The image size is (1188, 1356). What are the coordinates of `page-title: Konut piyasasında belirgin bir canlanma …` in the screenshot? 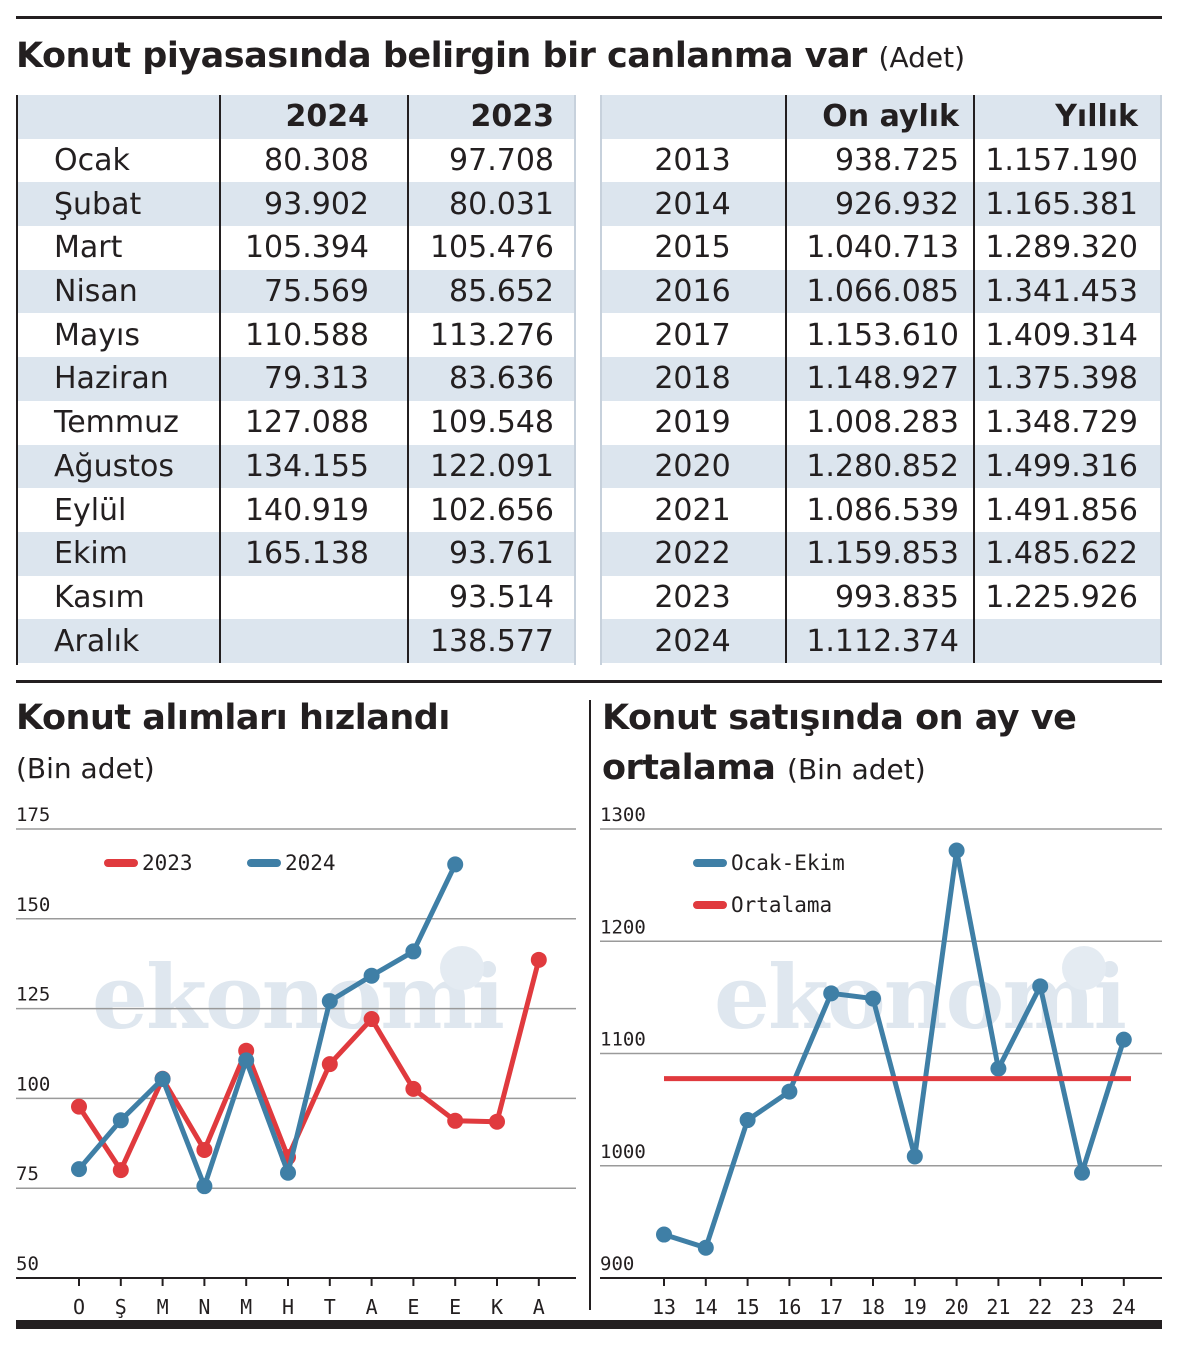 It's located at (490, 56).